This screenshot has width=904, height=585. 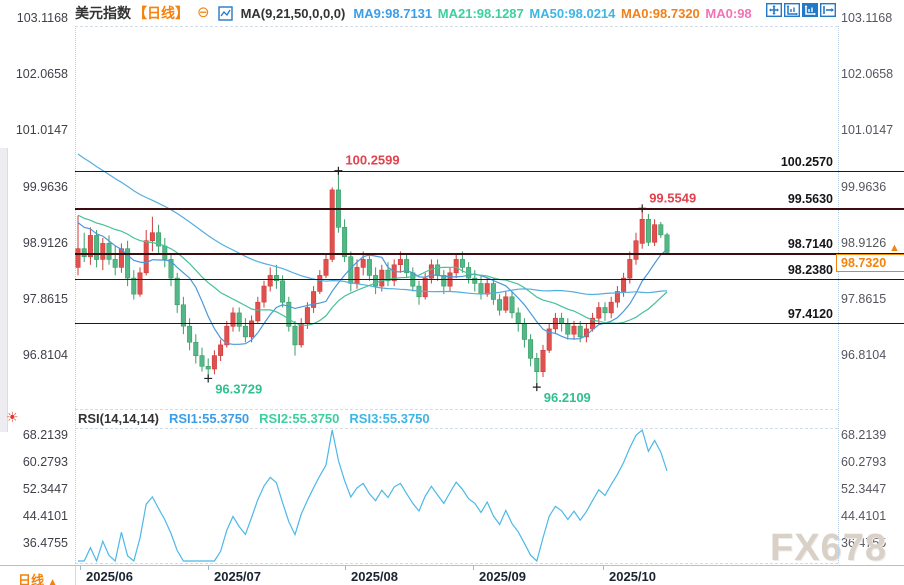 I want to click on exit-chart-icon, so click(x=828, y=10).